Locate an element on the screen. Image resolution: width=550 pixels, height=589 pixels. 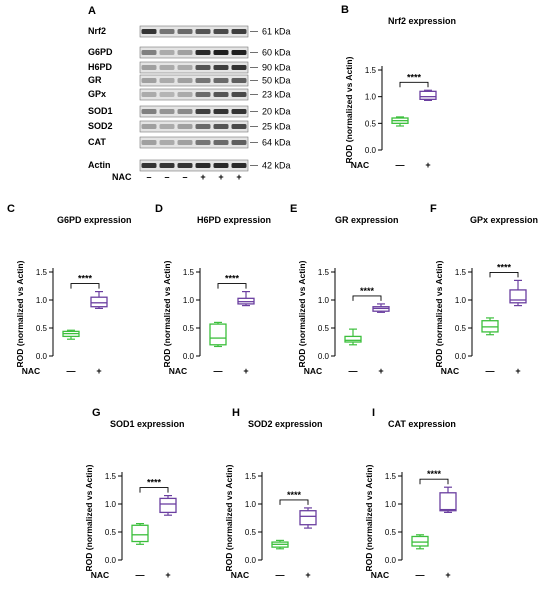
protein-label: GPx is located at coordinates (97, 94).